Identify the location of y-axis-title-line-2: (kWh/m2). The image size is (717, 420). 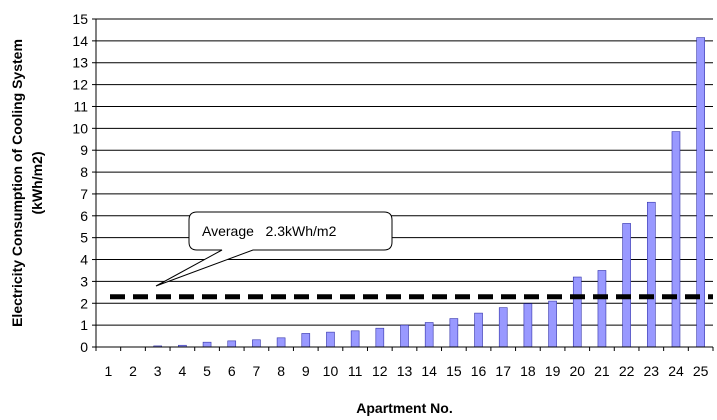
(37, 183).